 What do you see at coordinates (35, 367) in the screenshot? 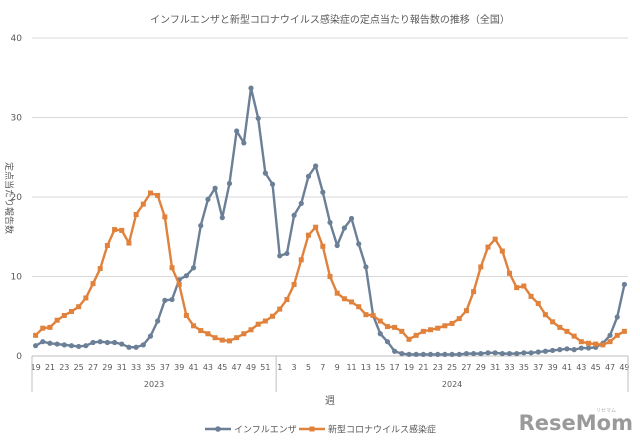
I see `x-tick-label: 19` at bounding box center [35, 367].